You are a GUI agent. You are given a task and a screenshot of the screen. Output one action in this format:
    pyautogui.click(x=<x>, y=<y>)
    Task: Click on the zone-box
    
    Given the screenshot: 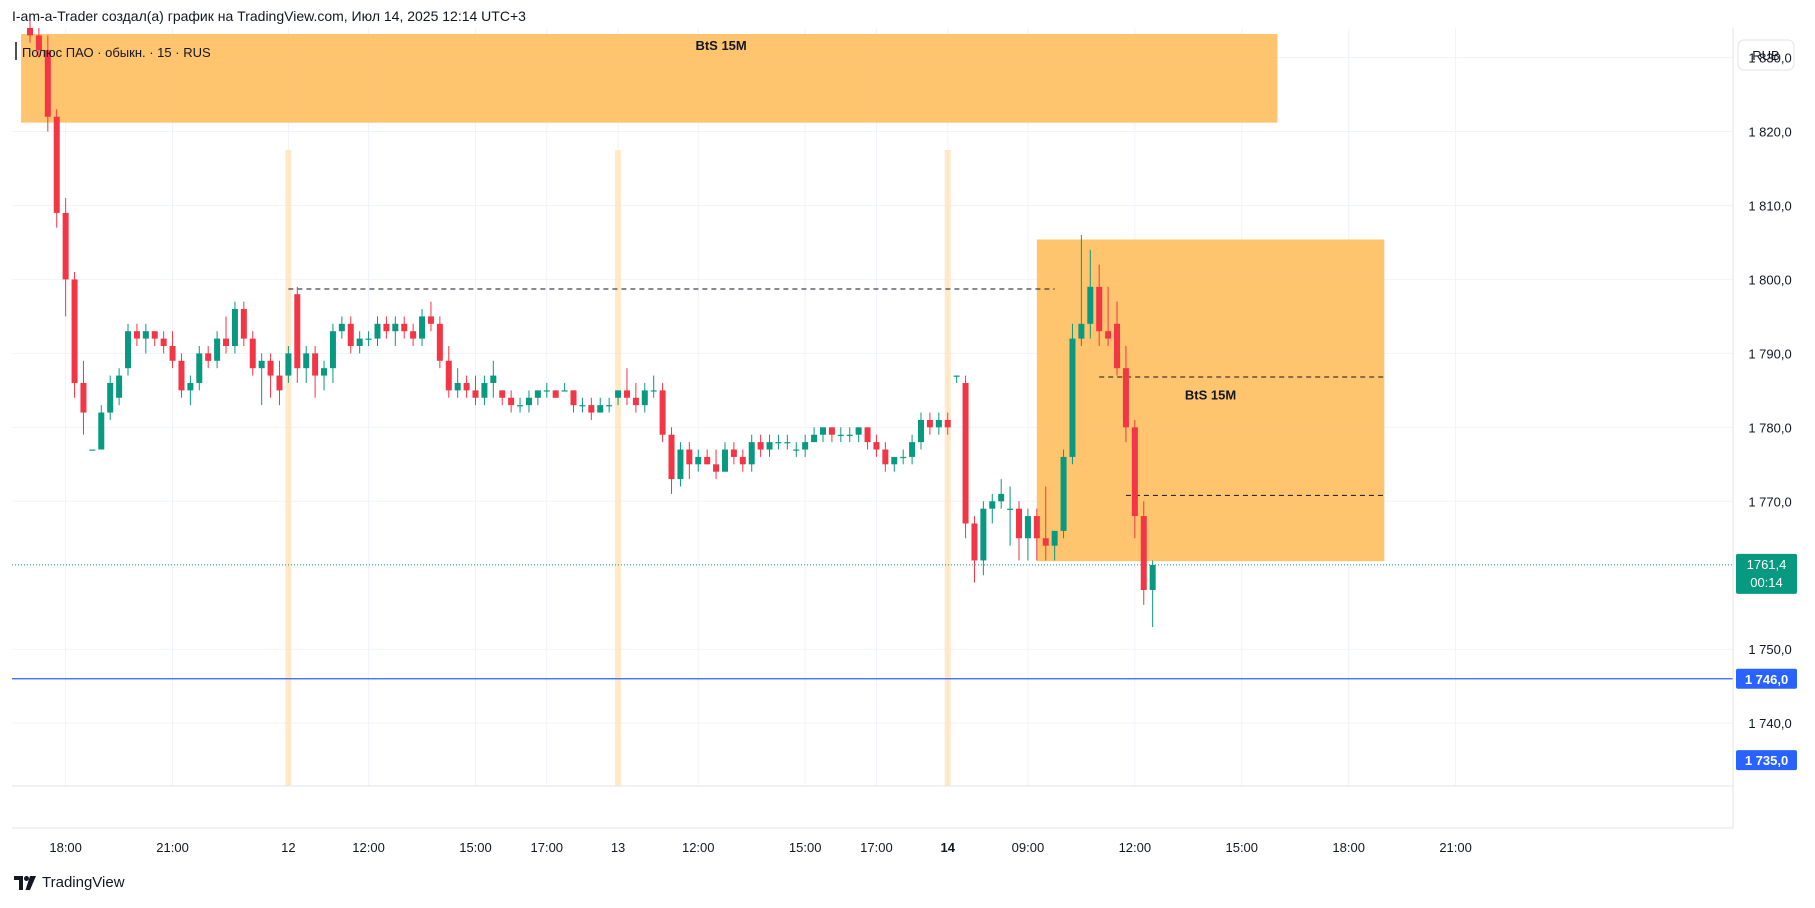 What is the action you would take?
    pyautogui.click(x=1210, y=400)
    